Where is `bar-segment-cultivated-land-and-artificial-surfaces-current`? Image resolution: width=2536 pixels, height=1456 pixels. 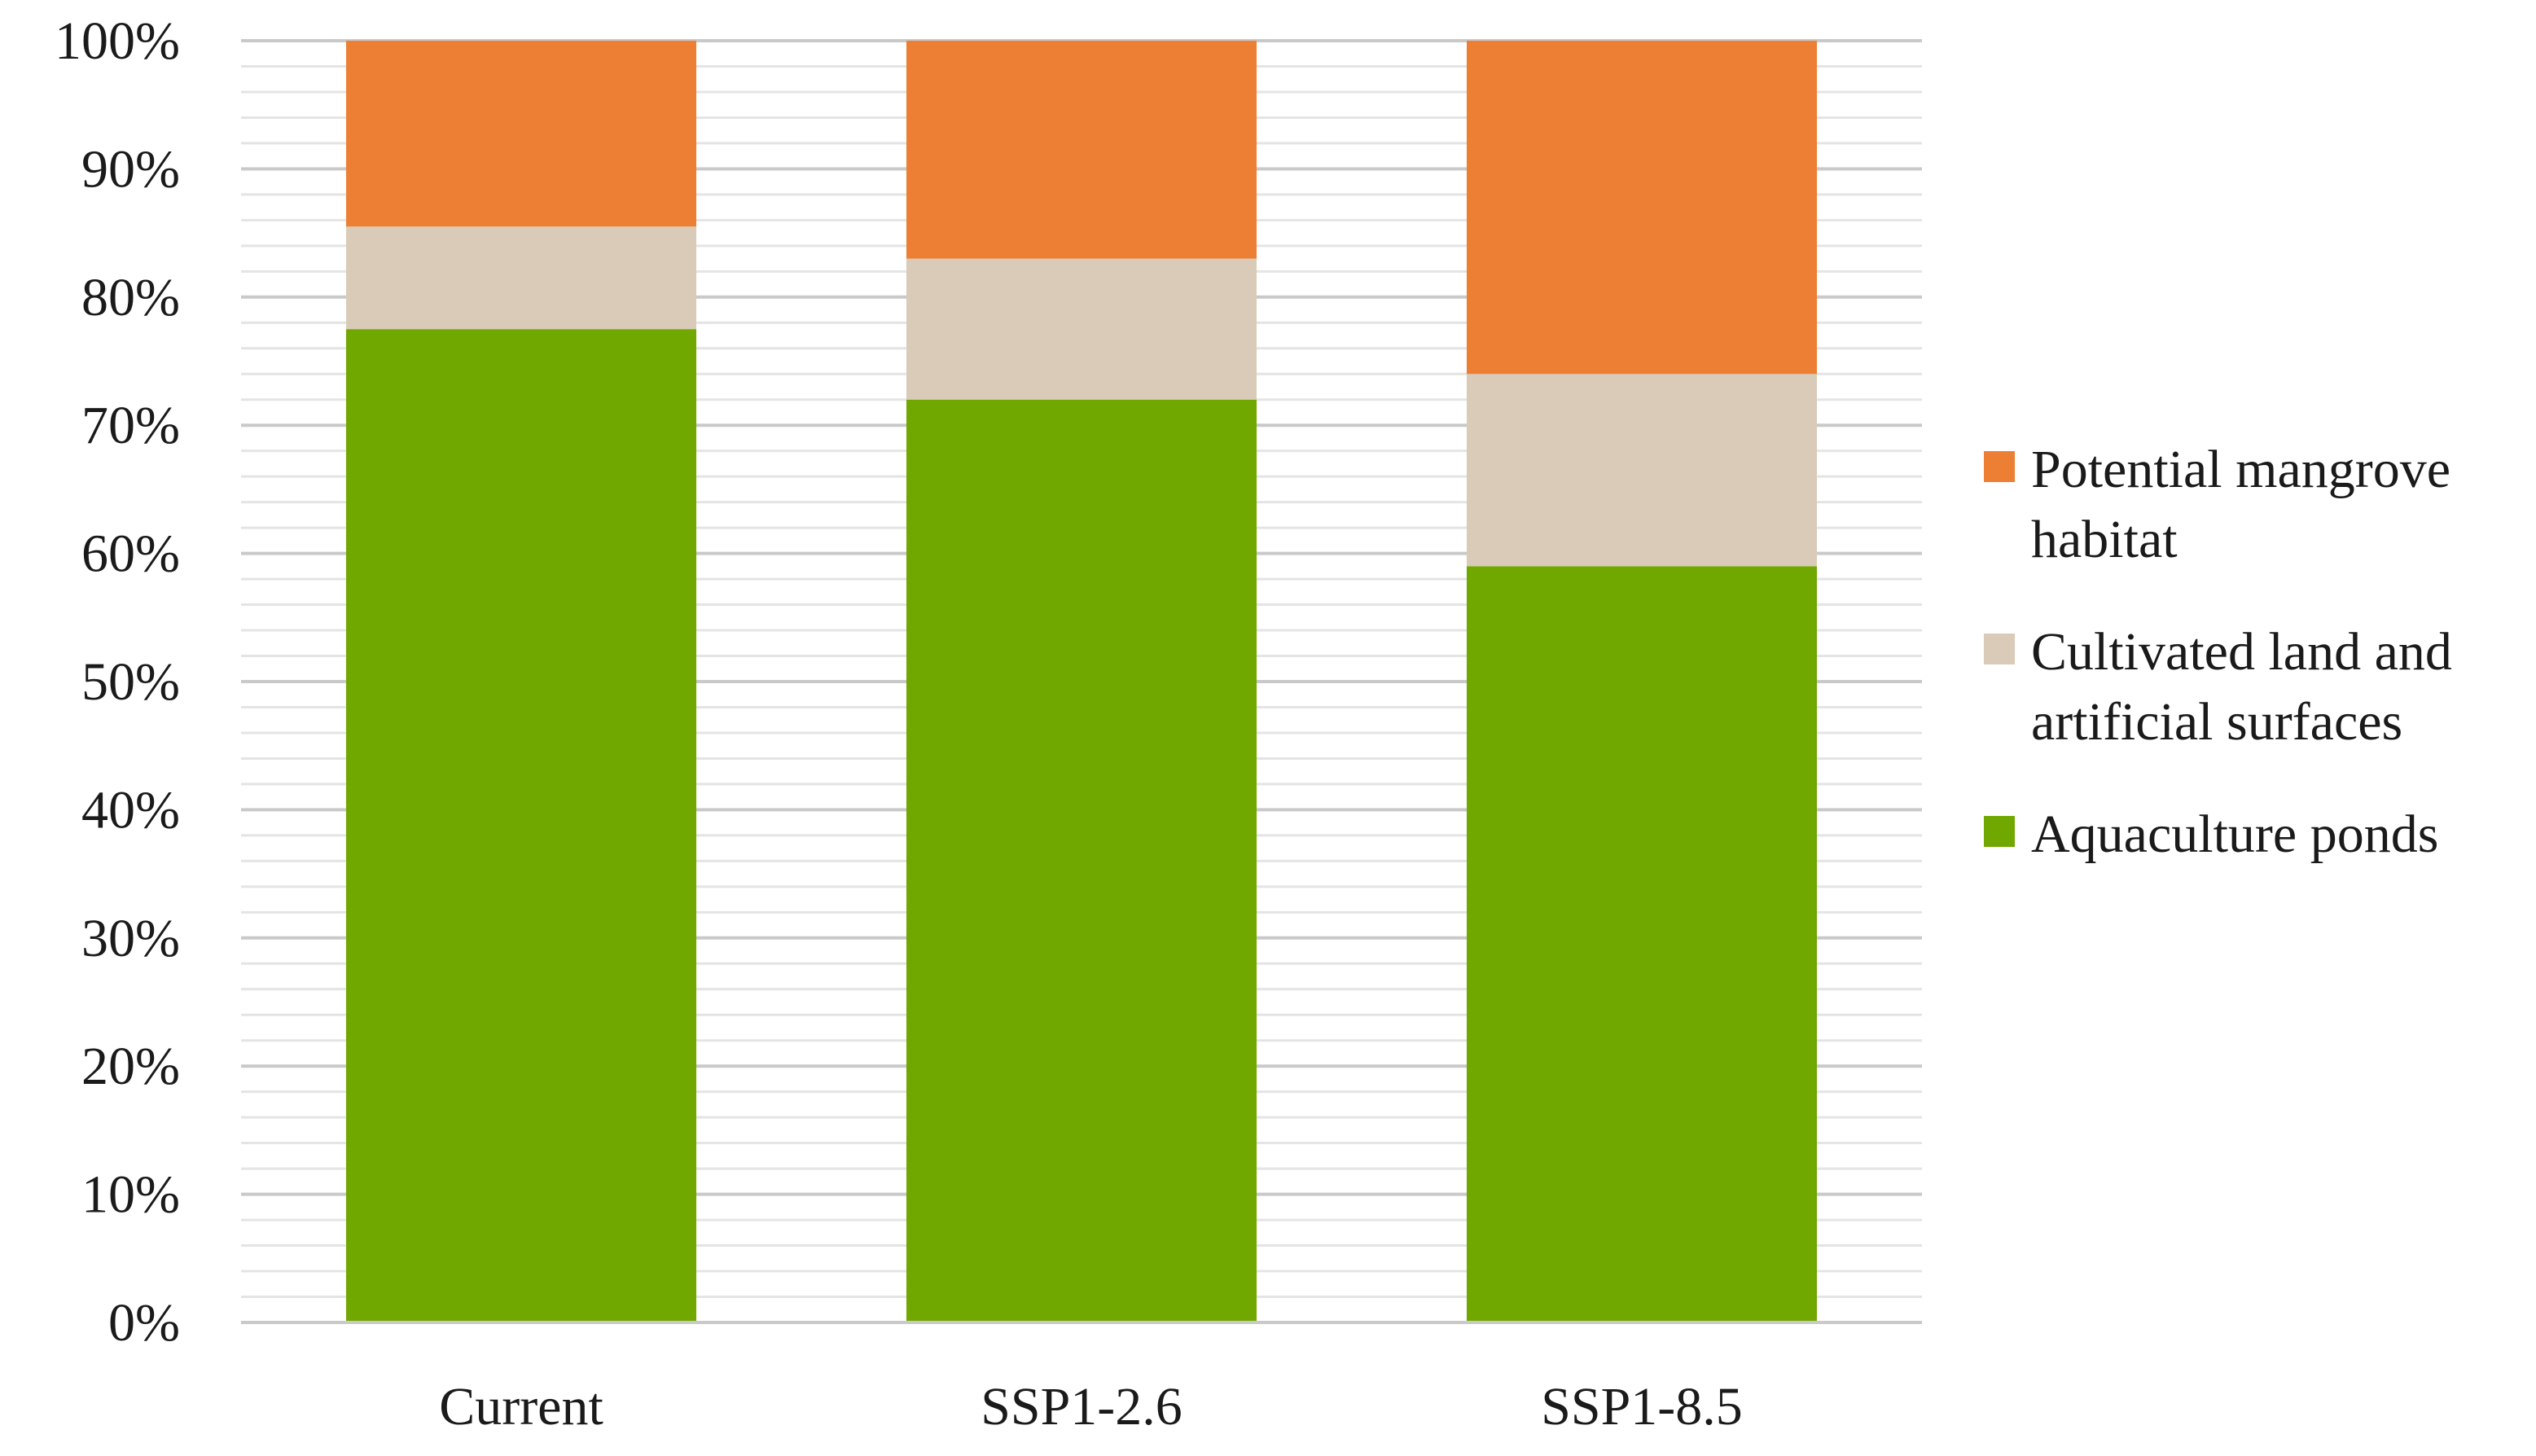
bar-segment-cultivated-land-and-artificial-surfaces-current is located at coordinates (521, 278).